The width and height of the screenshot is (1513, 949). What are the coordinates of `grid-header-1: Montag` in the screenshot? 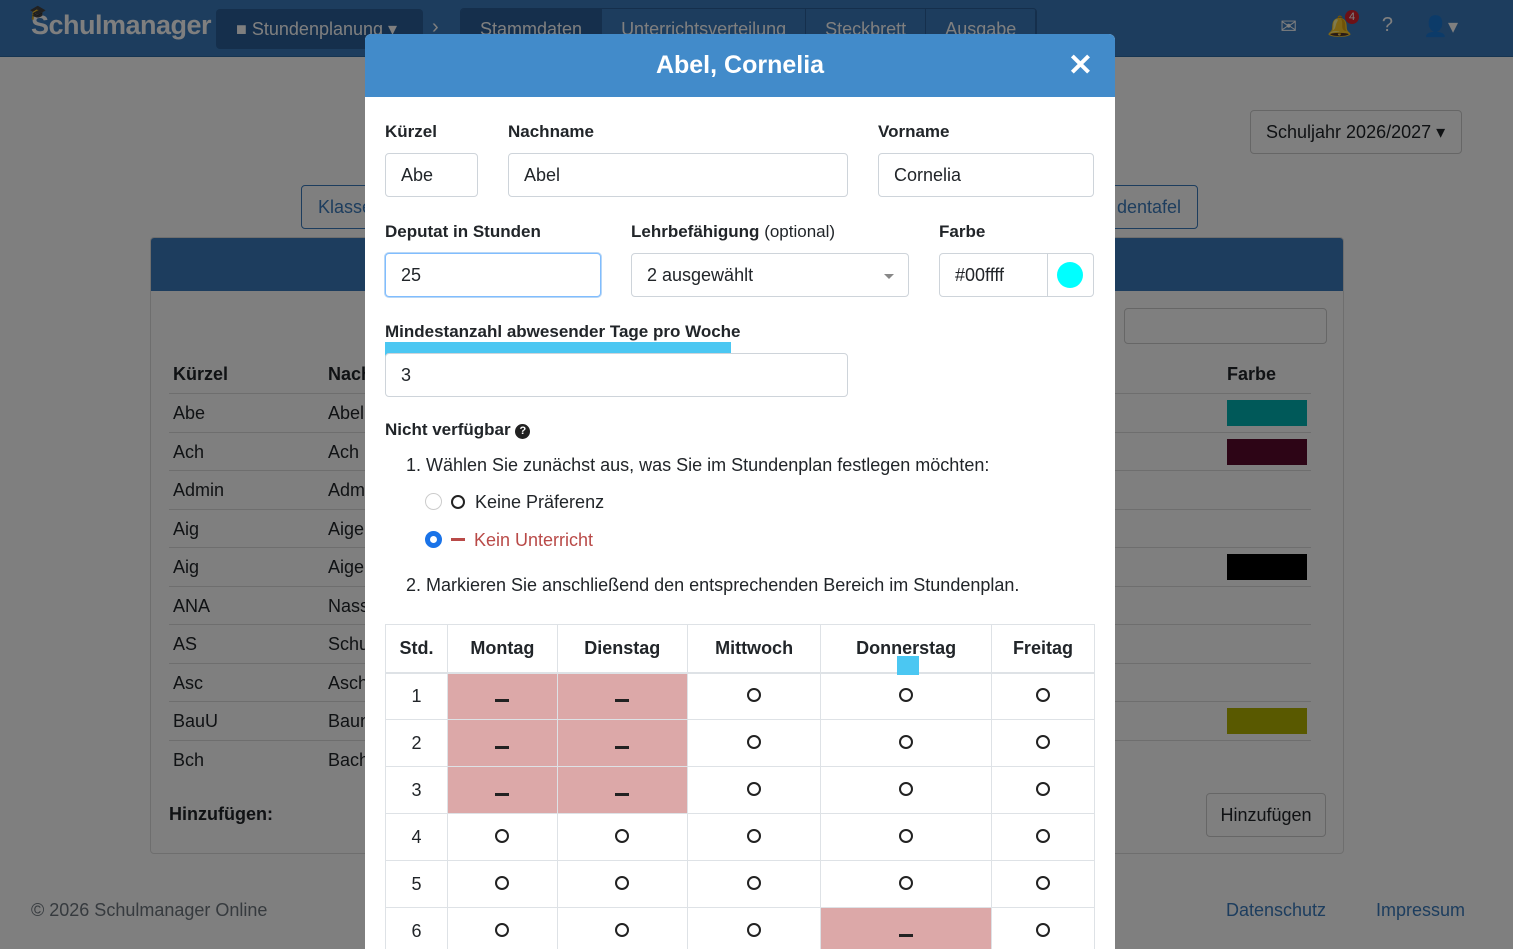 It's located at (502, 649).